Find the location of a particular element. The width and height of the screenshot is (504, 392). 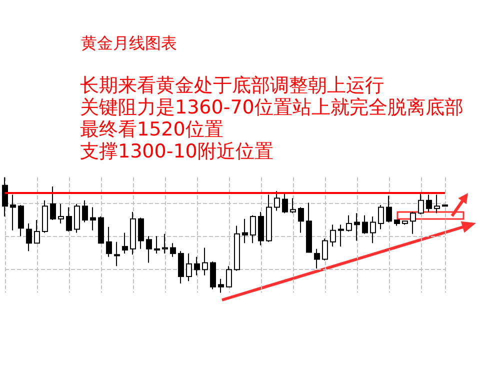

chart-title: 黄金月线图表 is located at coordinates (129, 43).